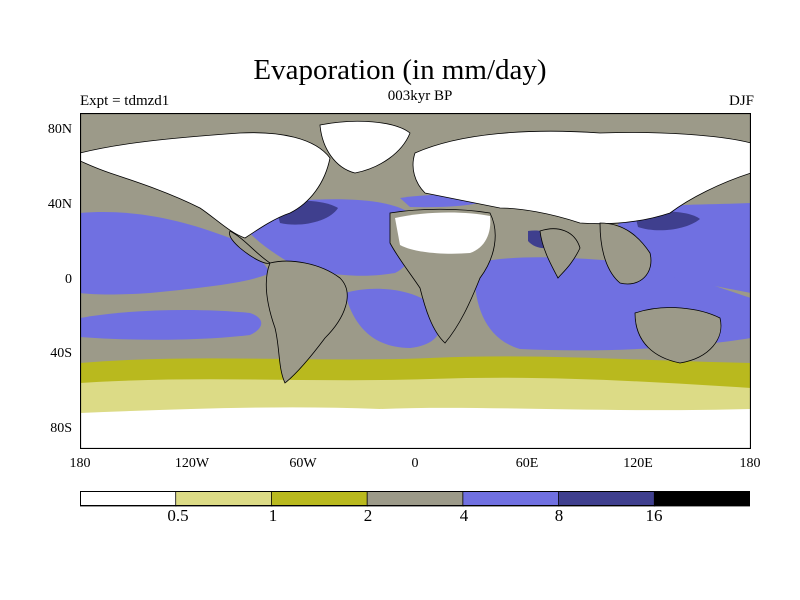 The image size is (800, 600). Describe the element at coordinates (205, 185) in the screenshot. I see `north-america` at that location.